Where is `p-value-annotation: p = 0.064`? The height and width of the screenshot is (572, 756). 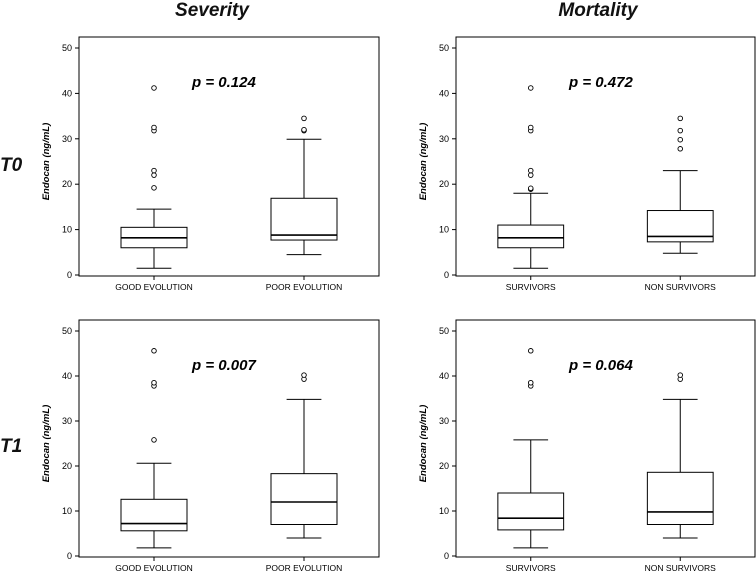 p-value-annotation: p = 0.064 is located at coordinates (600, 365).